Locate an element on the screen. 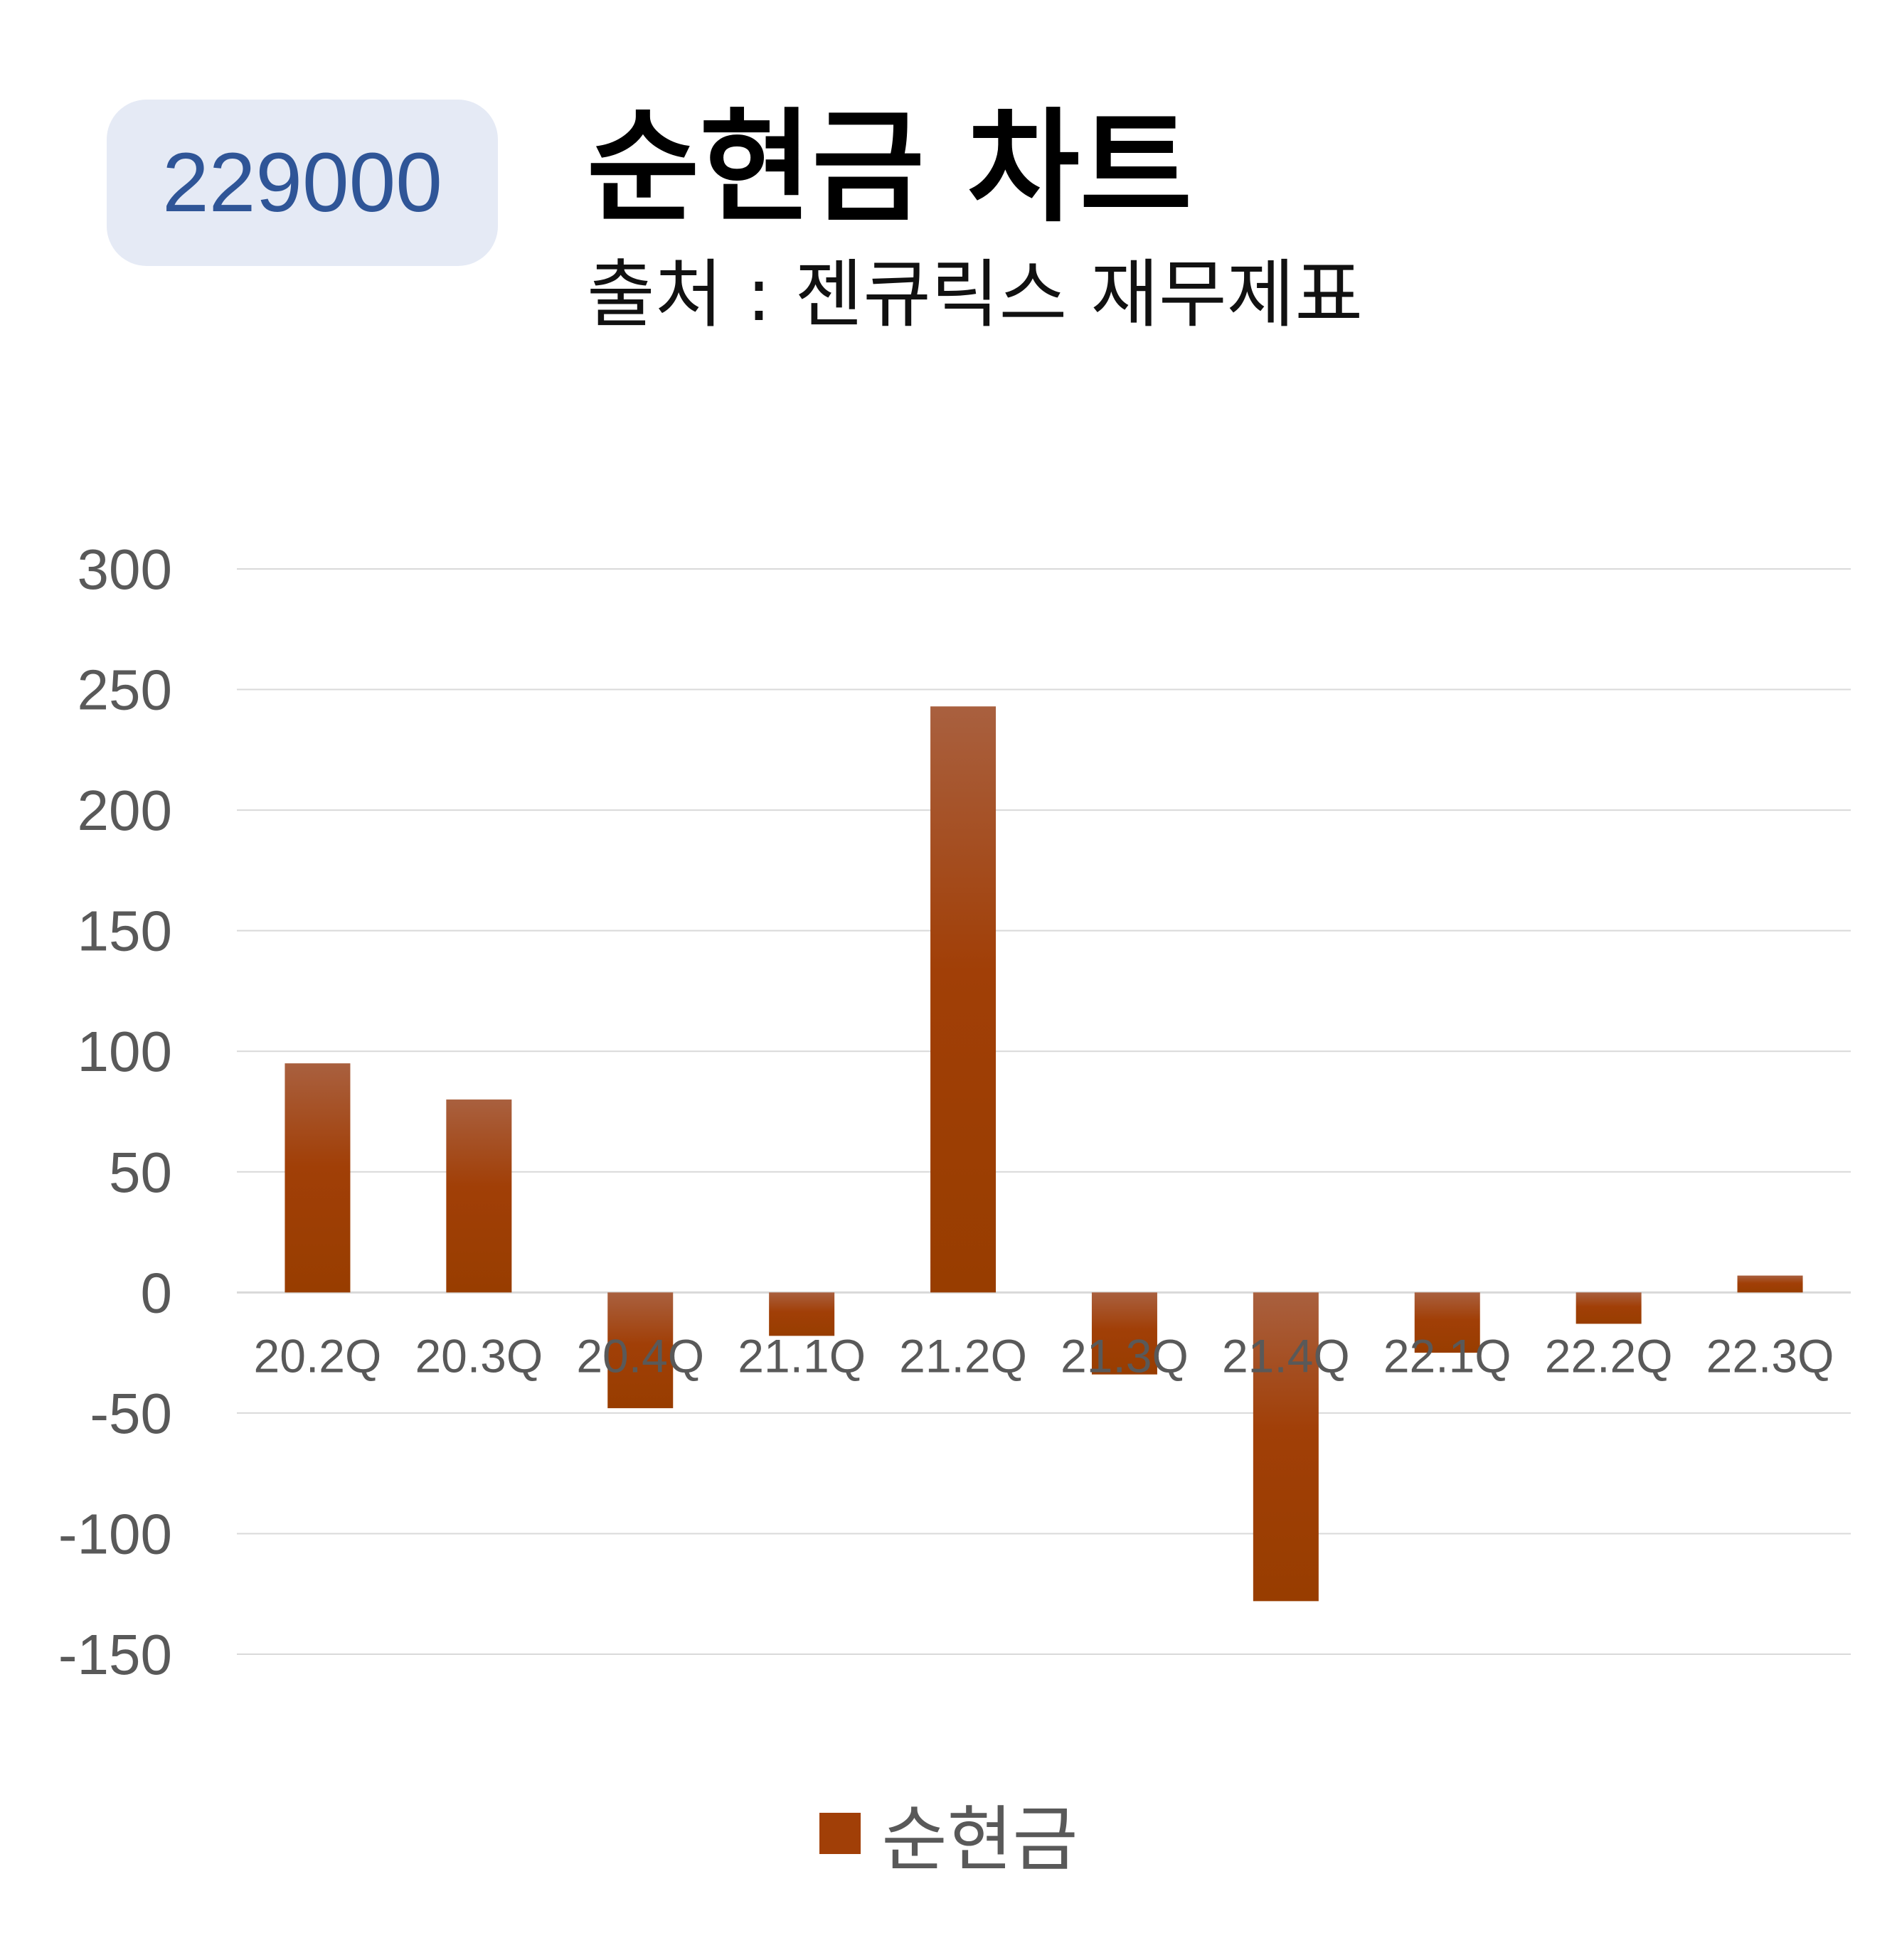 The image size is (1897, 1960). legend-swatch is located at coordinates (840, 1833).